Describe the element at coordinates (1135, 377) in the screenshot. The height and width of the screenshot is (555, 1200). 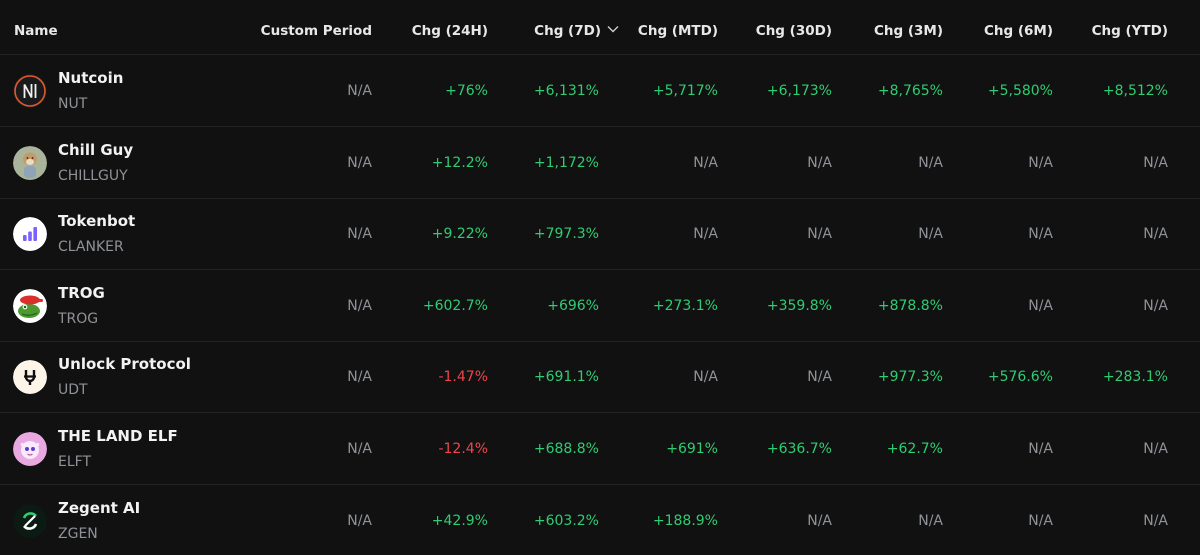
I see `cell-chg-ytd: +283.1%` at that location.